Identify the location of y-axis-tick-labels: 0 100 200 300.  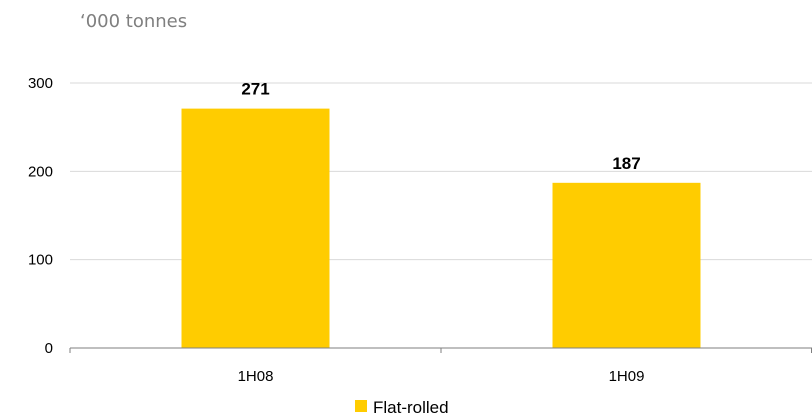
(40, 216).